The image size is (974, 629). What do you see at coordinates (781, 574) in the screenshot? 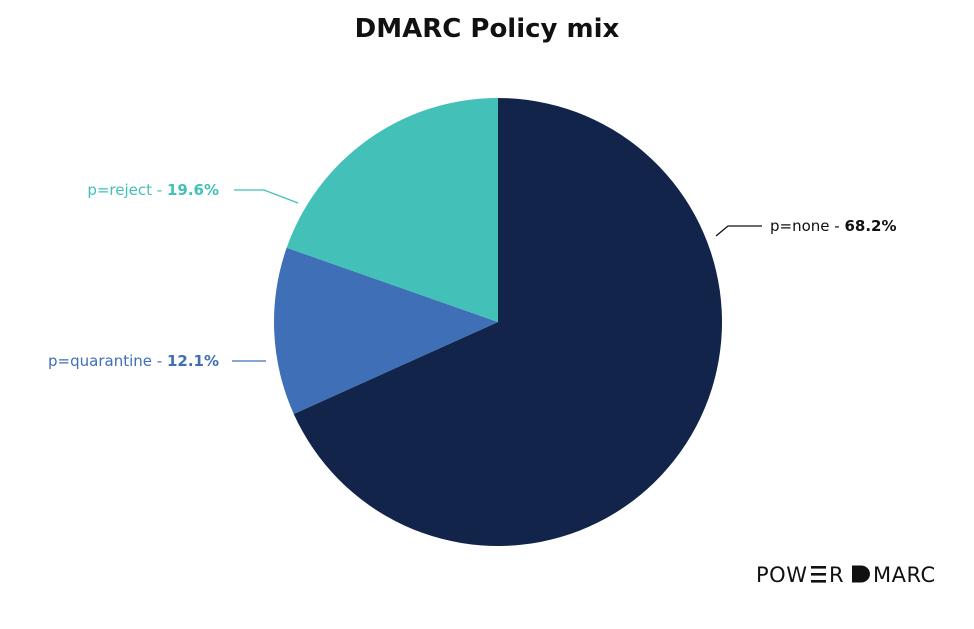
I see `svg-text: POW` at bounding box center [781, 574].